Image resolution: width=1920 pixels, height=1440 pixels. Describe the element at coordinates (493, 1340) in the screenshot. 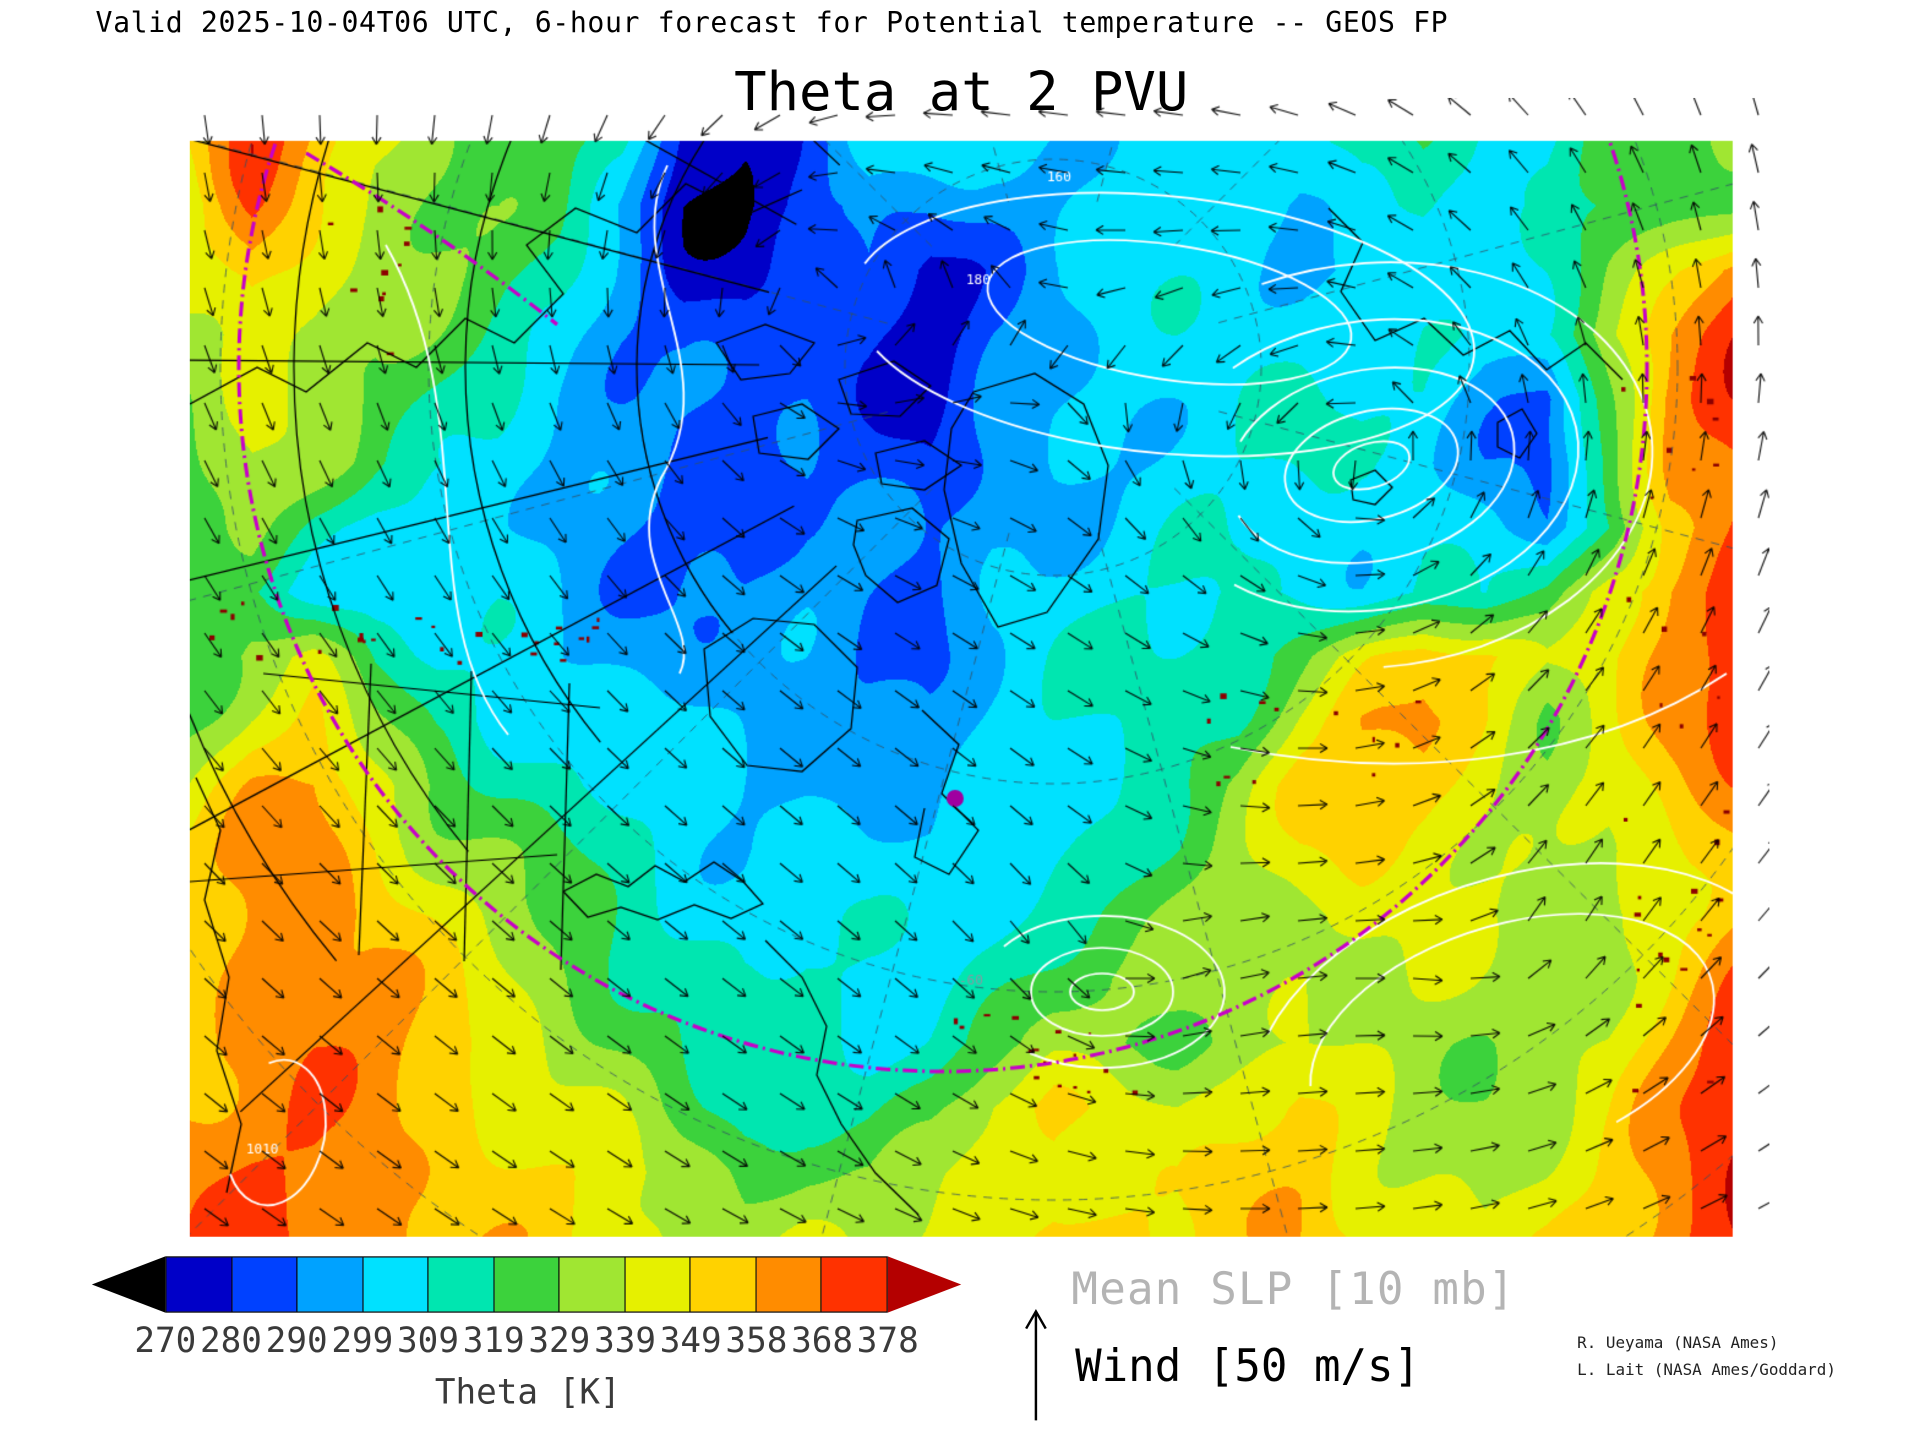

I see `colorbar-tick: 319` at that location.